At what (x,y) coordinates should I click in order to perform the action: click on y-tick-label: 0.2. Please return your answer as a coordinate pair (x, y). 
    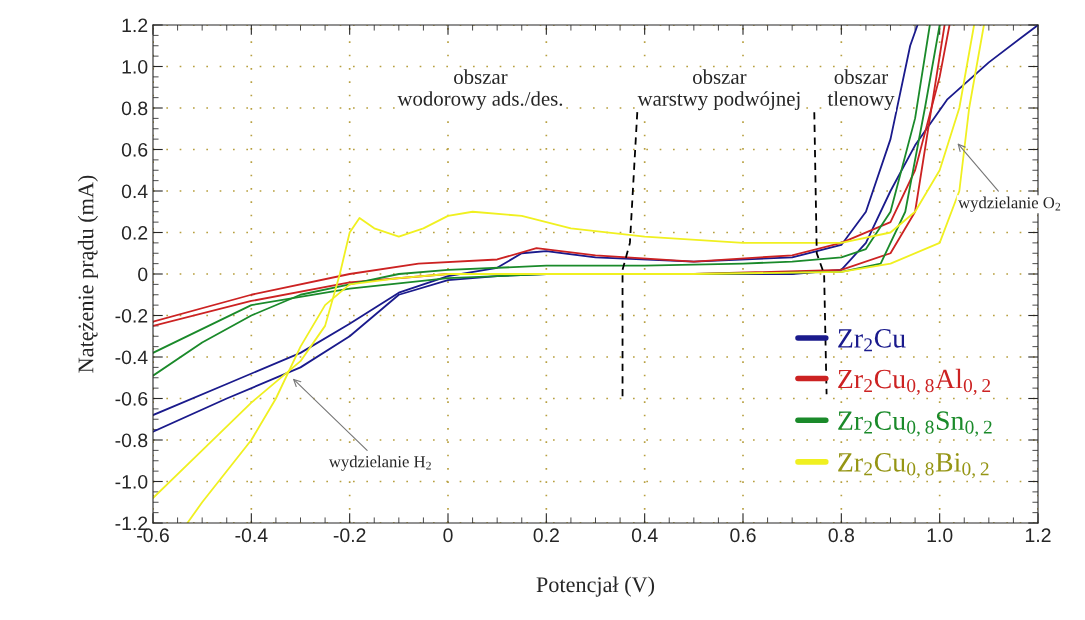
    Looking at the image, I should click on (134, 232).